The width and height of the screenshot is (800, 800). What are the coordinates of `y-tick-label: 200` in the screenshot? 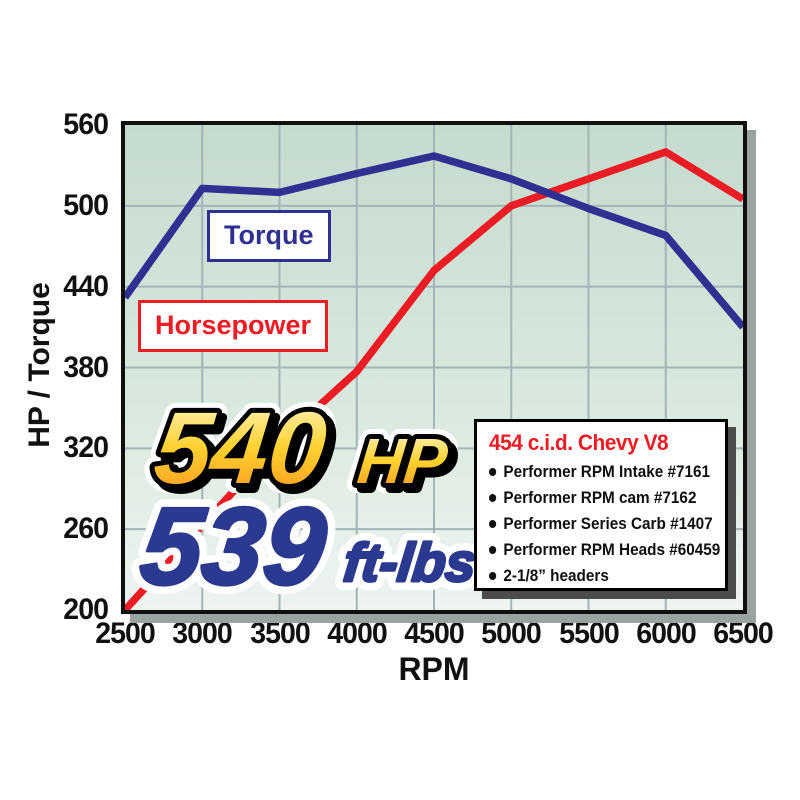 It's located at (86, 609).